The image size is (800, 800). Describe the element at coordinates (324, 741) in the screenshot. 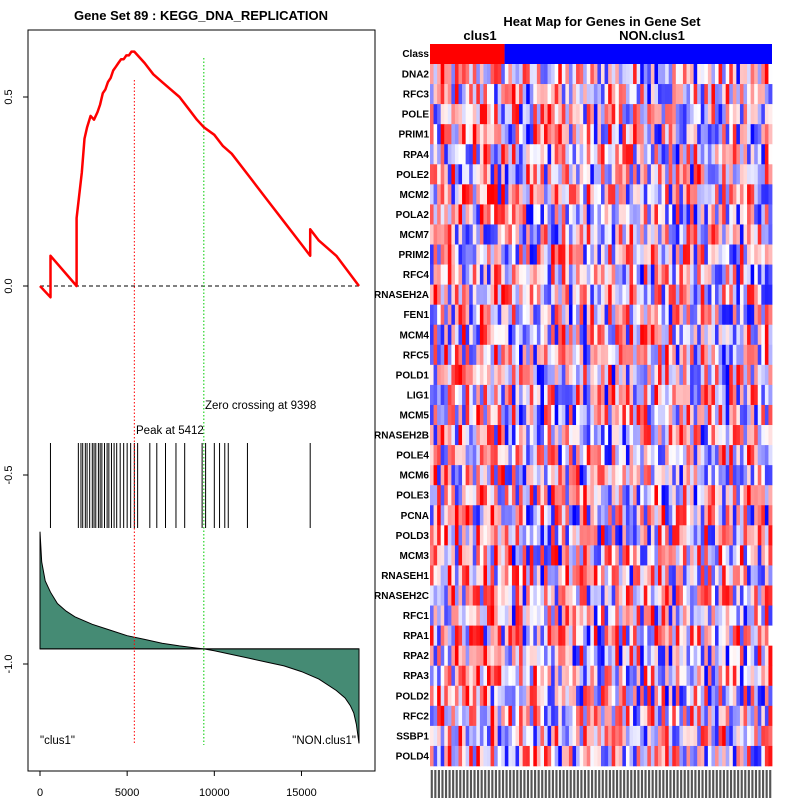

I see `right-class-label: "NON.clus1"` at that location.